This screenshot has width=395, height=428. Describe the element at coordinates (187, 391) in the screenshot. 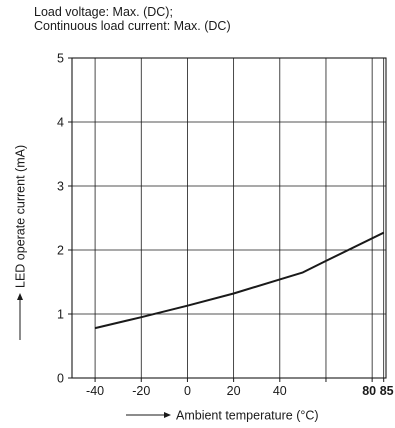

I see `x-tick-label: 0` at that location.